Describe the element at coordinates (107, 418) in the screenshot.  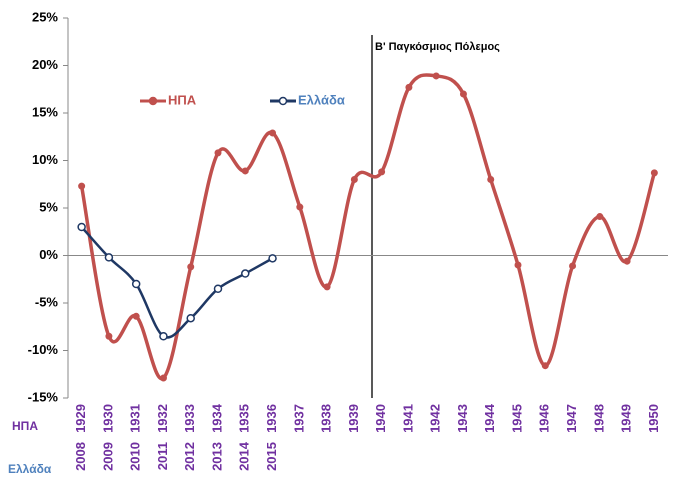
I see `x-tick-label: 1930` at that location.